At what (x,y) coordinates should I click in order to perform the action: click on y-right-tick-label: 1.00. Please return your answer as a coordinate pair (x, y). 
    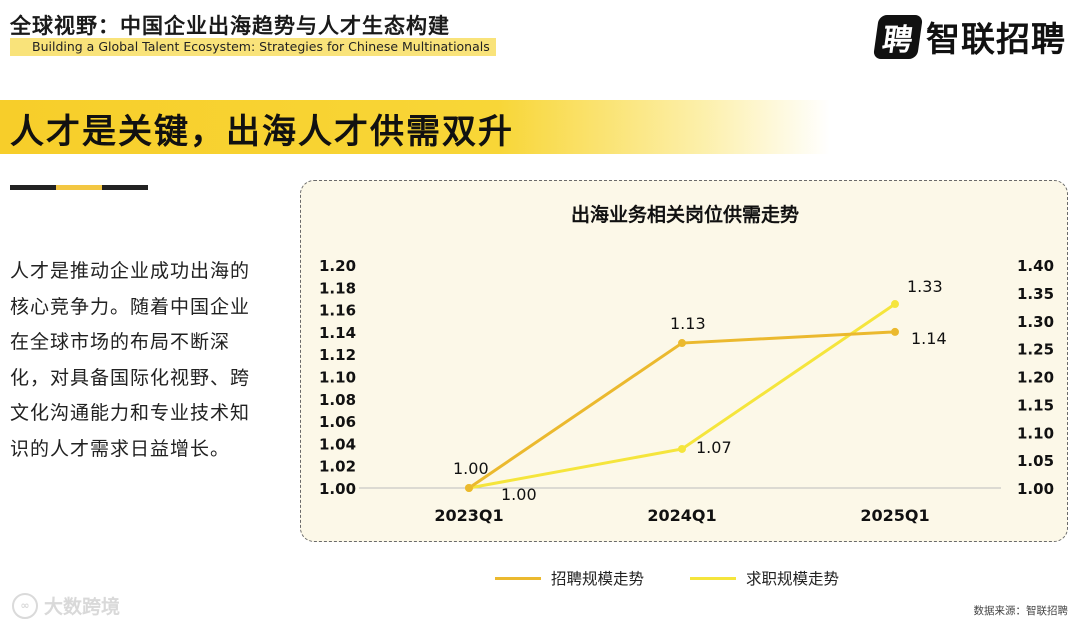
    Looking at the image, I should click on (1035, 489).